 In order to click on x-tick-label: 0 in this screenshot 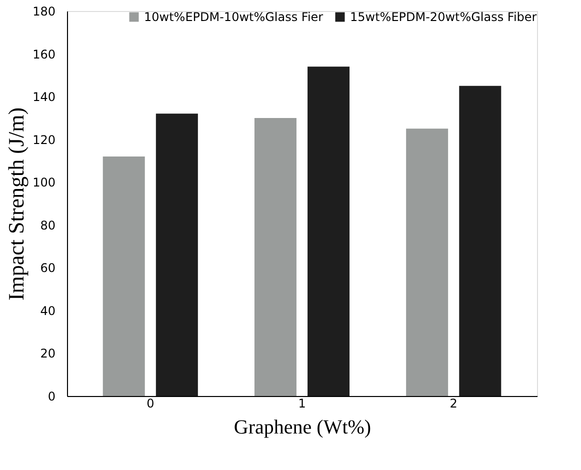, I will do `click(150, 403)`.